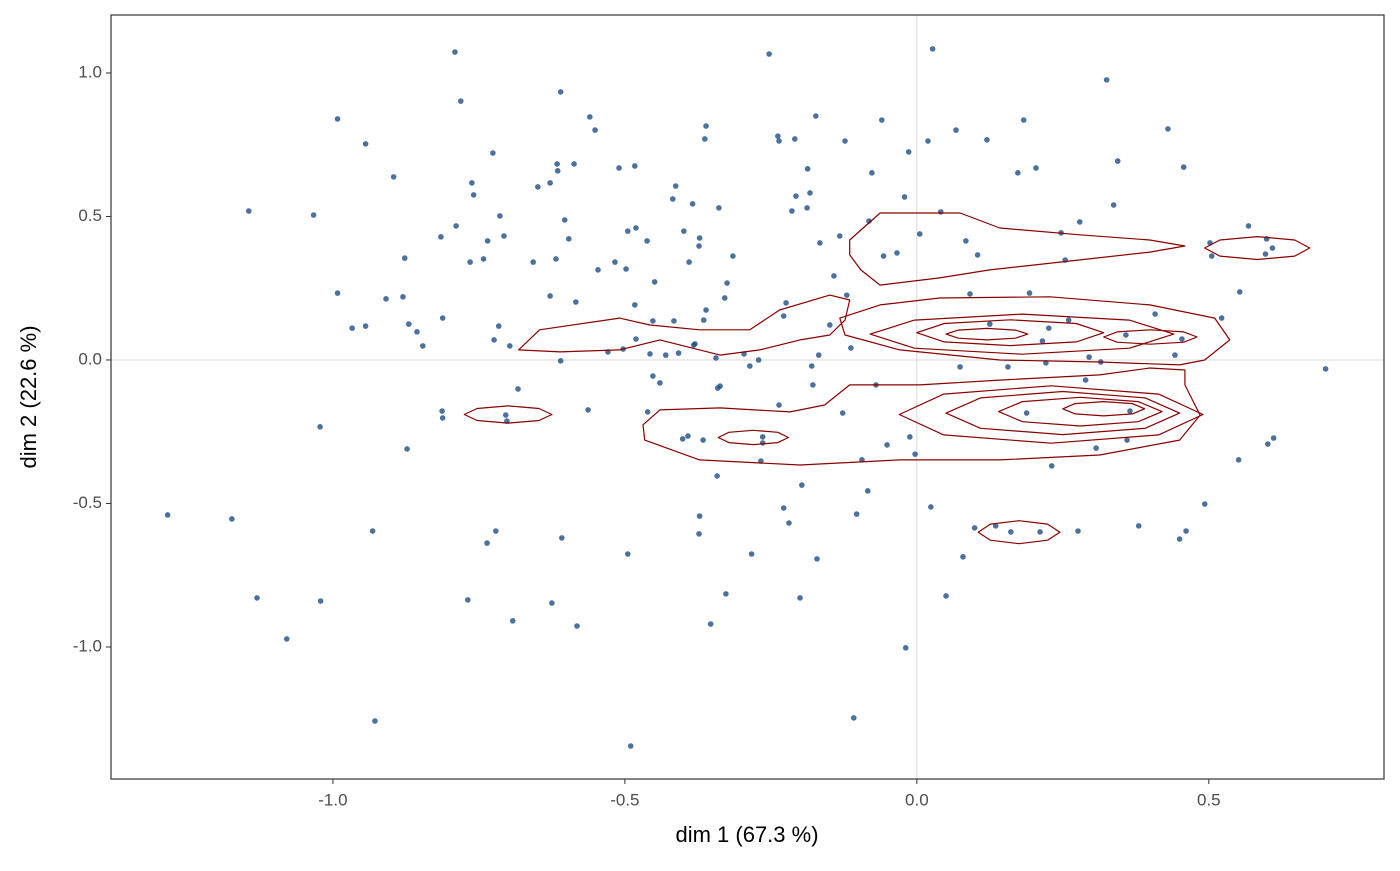 Image resolution: width=1400 pixels, height=871 pixels. What do you see at coordinates (90, 71) in the screenshot?
I see `y-tick-label: 1.0` at bounding box center [90, 71].